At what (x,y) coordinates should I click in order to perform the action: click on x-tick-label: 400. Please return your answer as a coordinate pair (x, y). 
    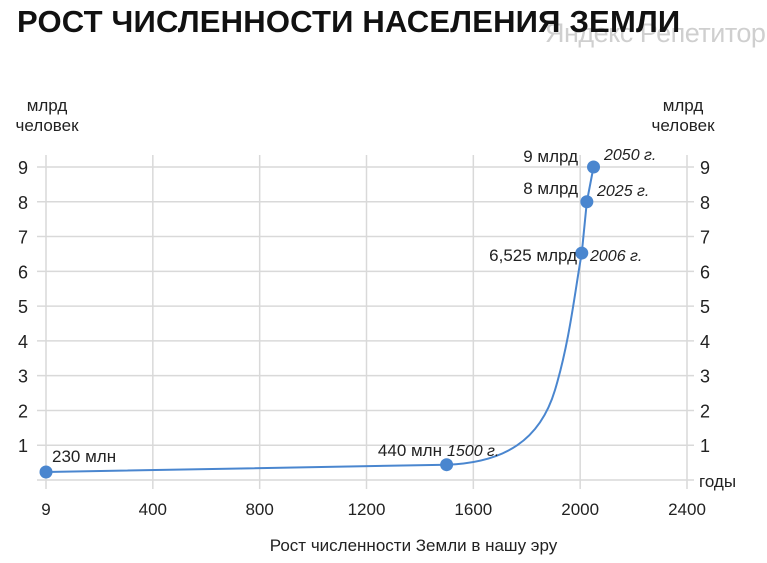
    Looking at the image, I should click on (153, 509).